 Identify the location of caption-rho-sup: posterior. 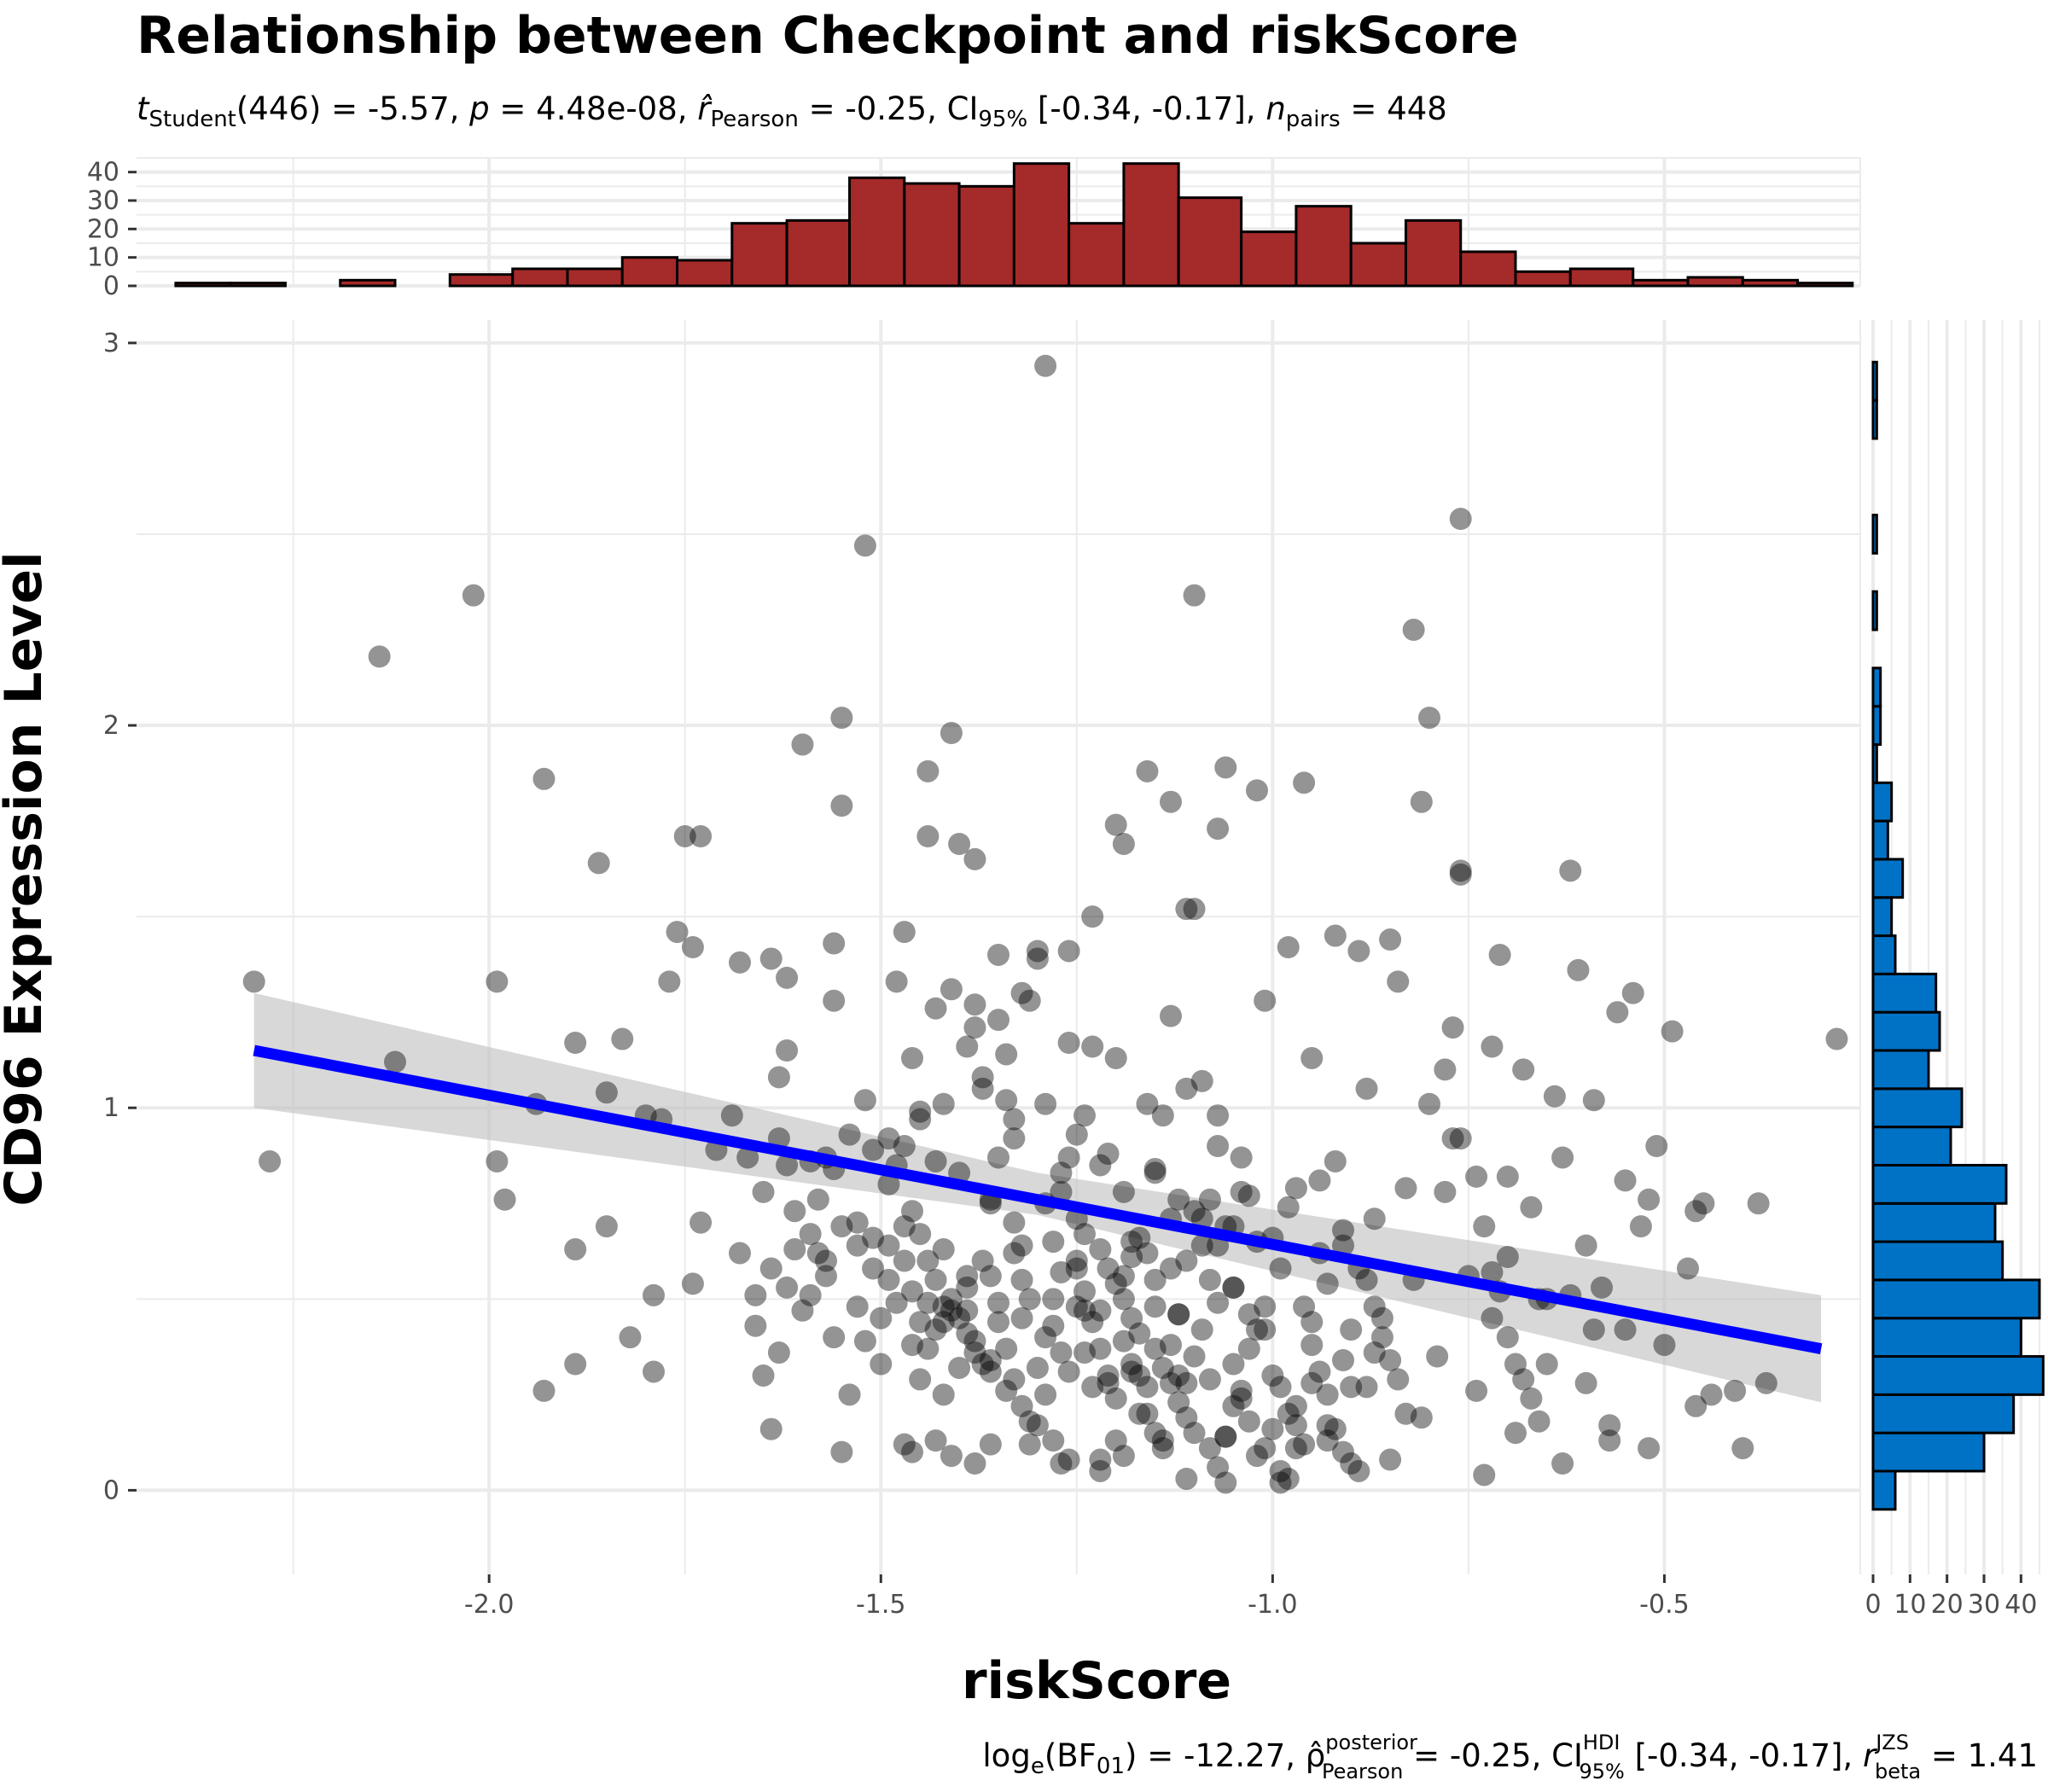
(1371, 1742).